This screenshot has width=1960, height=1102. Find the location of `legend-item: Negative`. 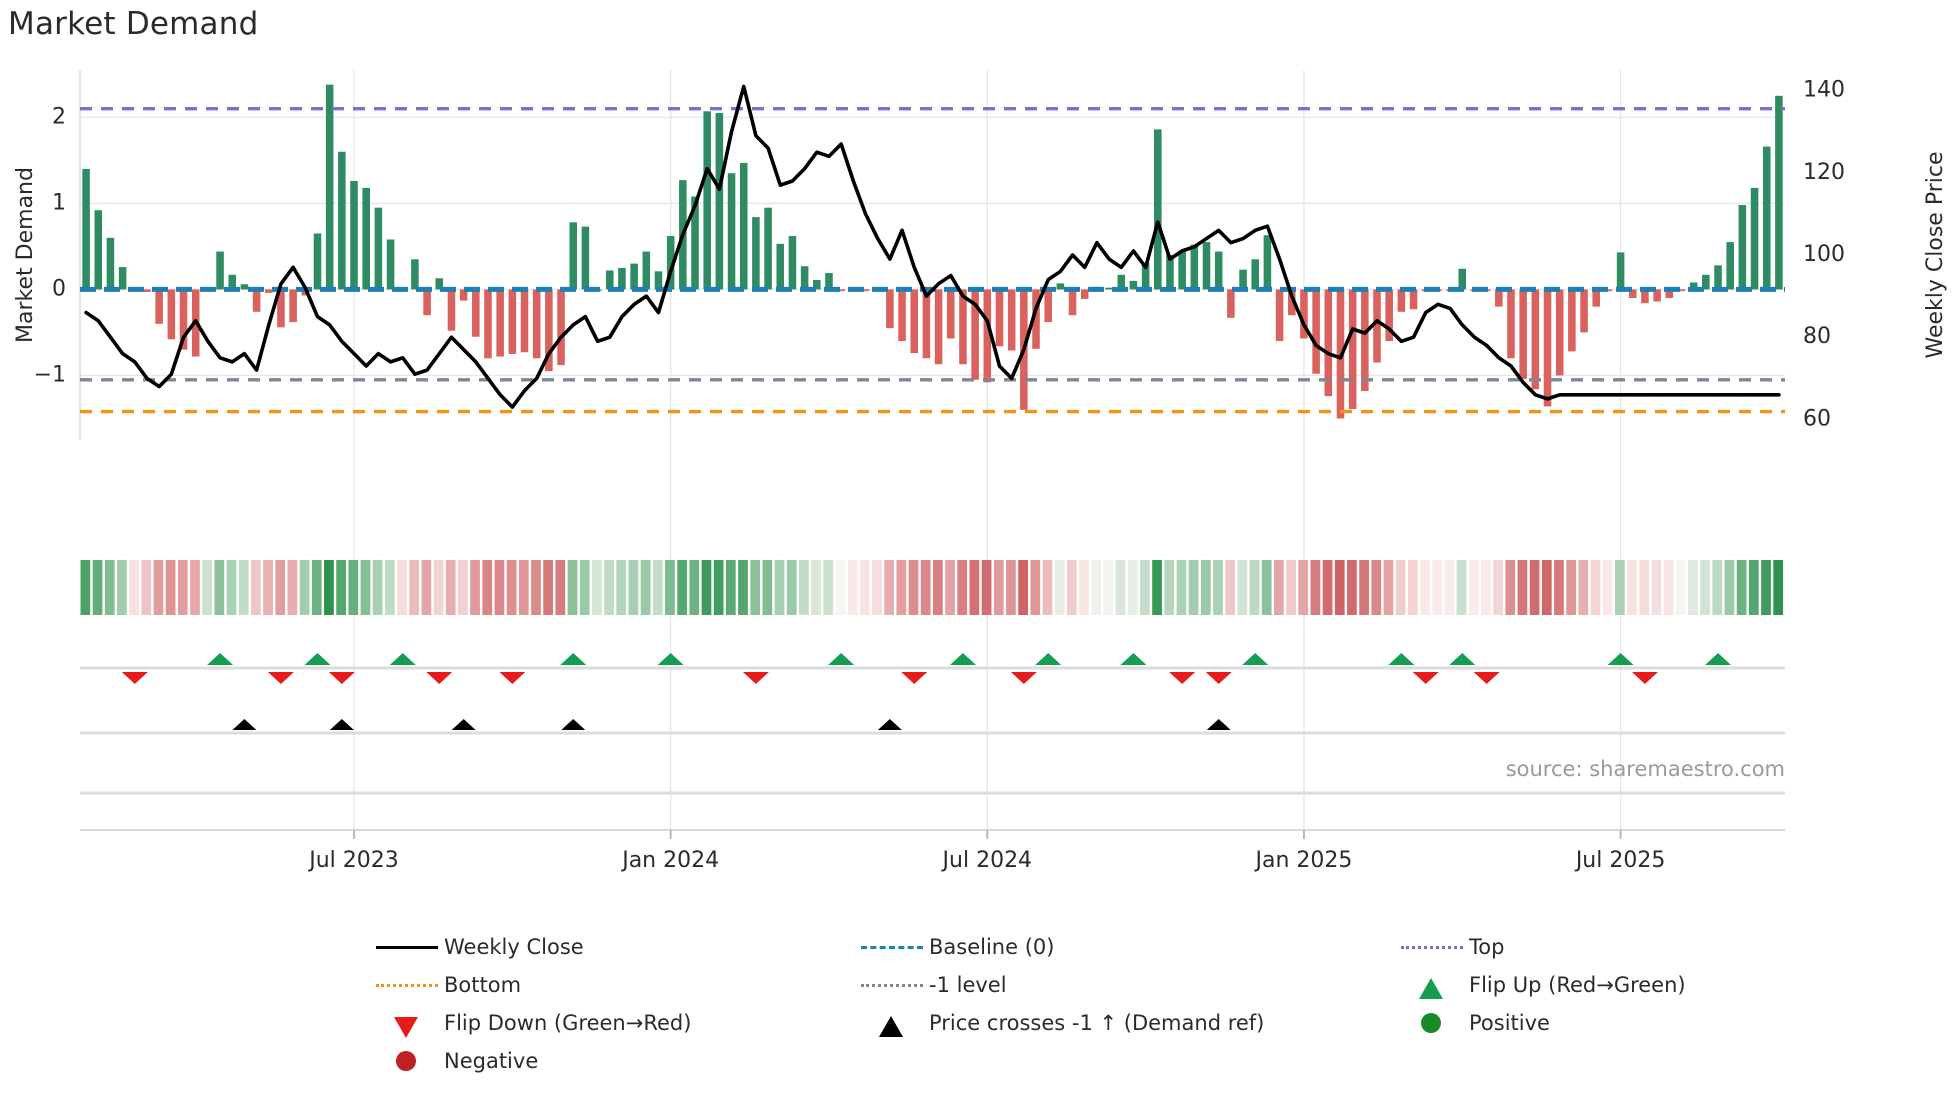

legend-item: Negative is located at coordinates (530, 1061).